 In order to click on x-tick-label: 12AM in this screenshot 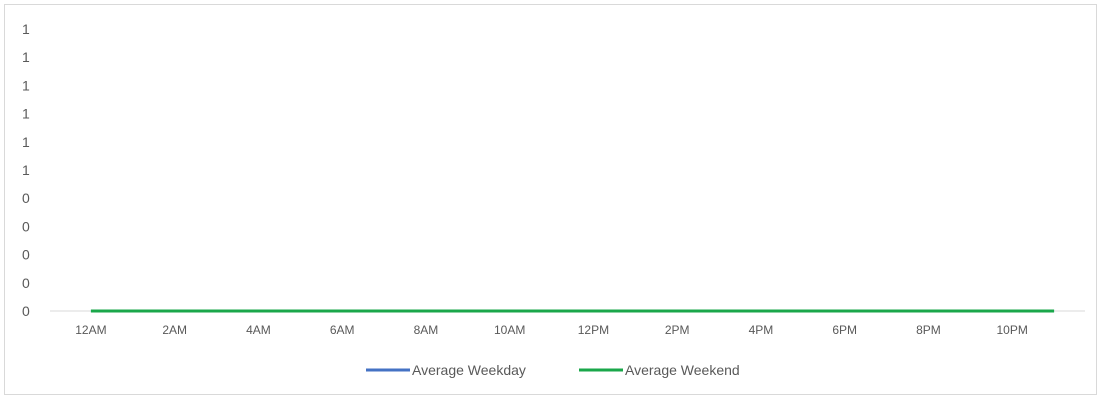, I will do `click(90, 330)`.